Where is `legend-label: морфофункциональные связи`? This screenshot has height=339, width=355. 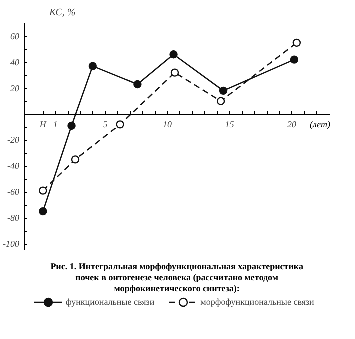
legend-label: морфофункциональные связи is located at coordinates (257, 302).